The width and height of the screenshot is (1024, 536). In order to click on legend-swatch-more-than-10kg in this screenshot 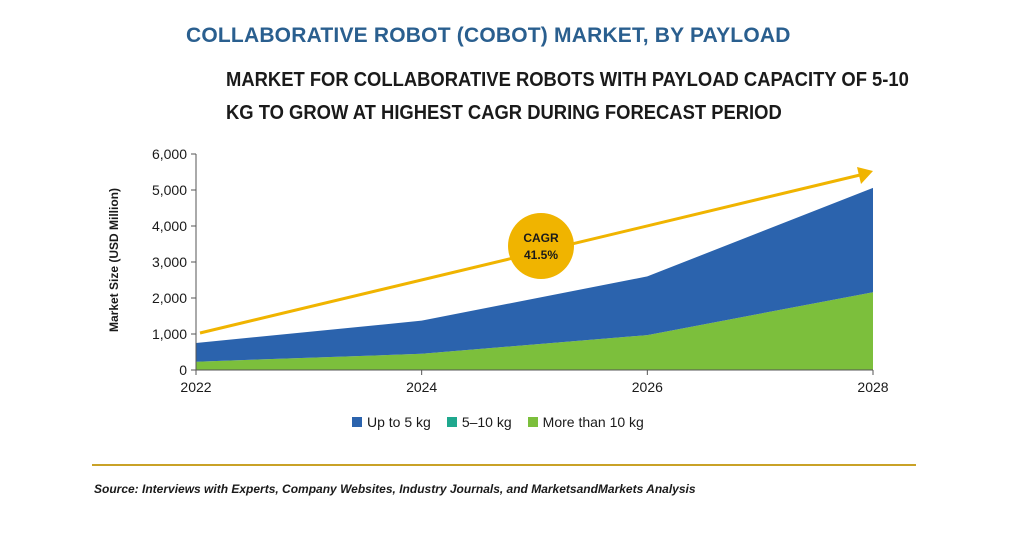, I will do `click(532, 422)`.